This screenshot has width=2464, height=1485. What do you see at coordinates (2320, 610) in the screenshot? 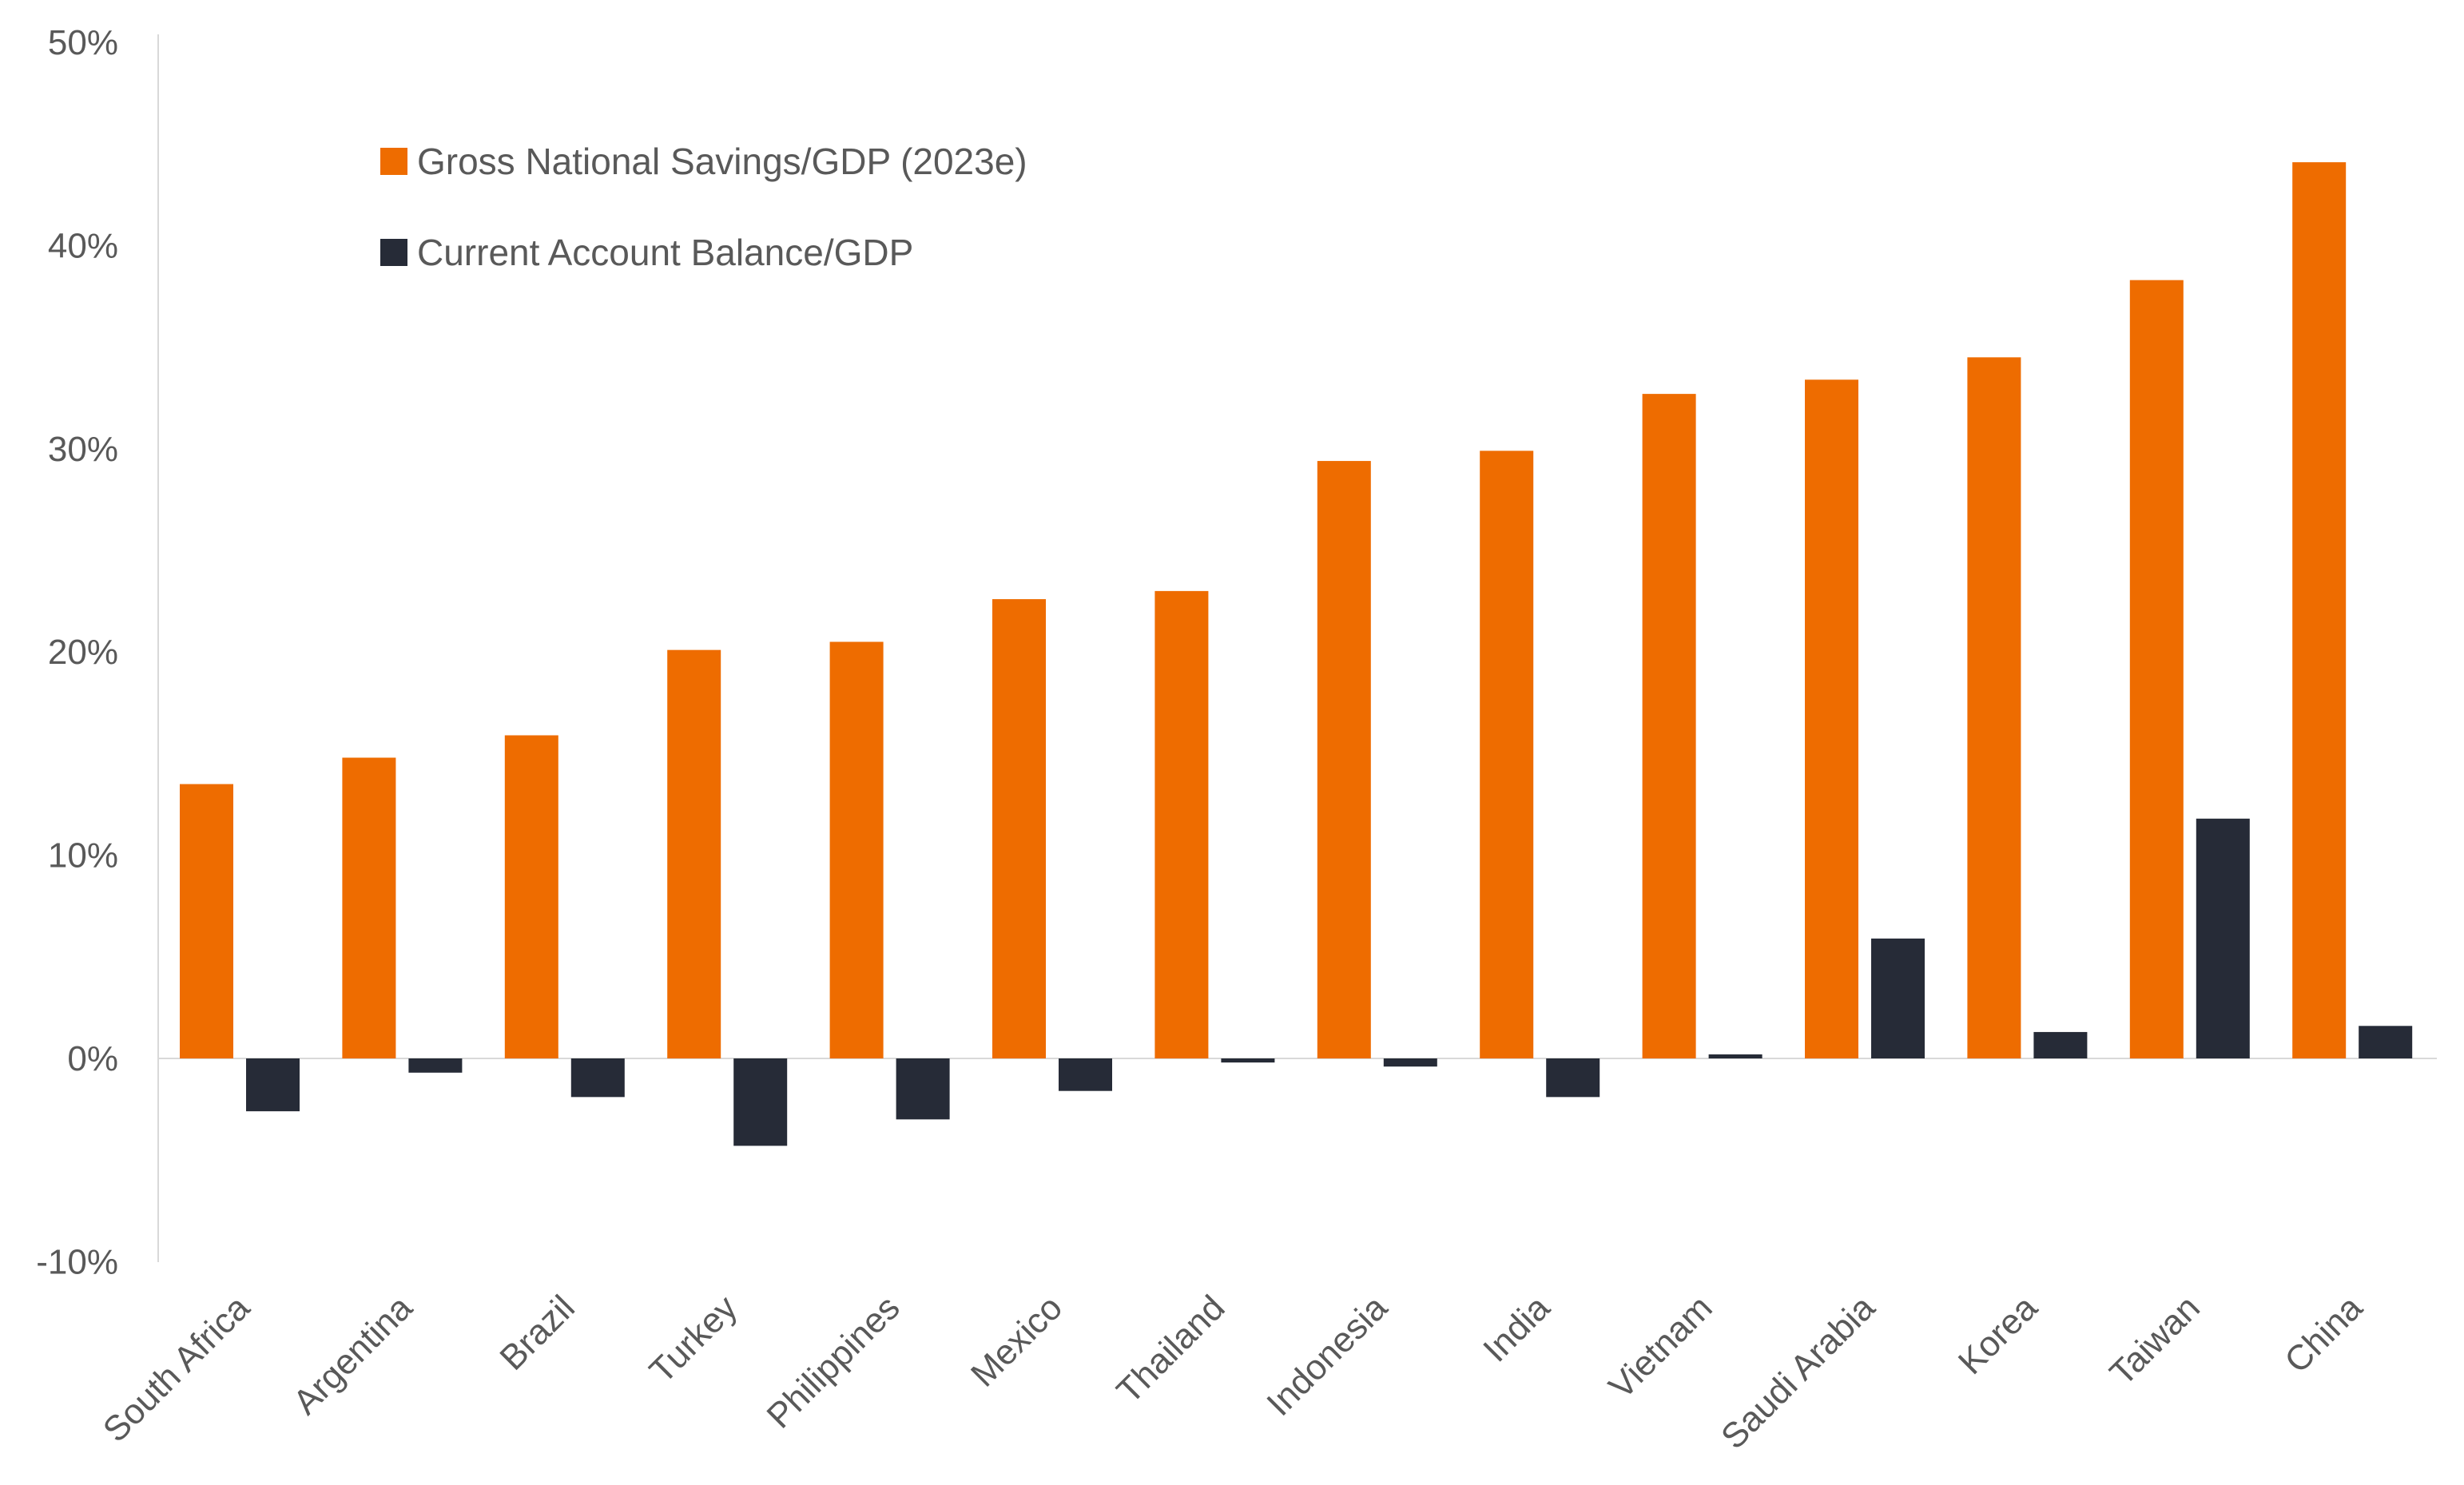
I see `savings-bar-china` at bounding box center [2320, 610].